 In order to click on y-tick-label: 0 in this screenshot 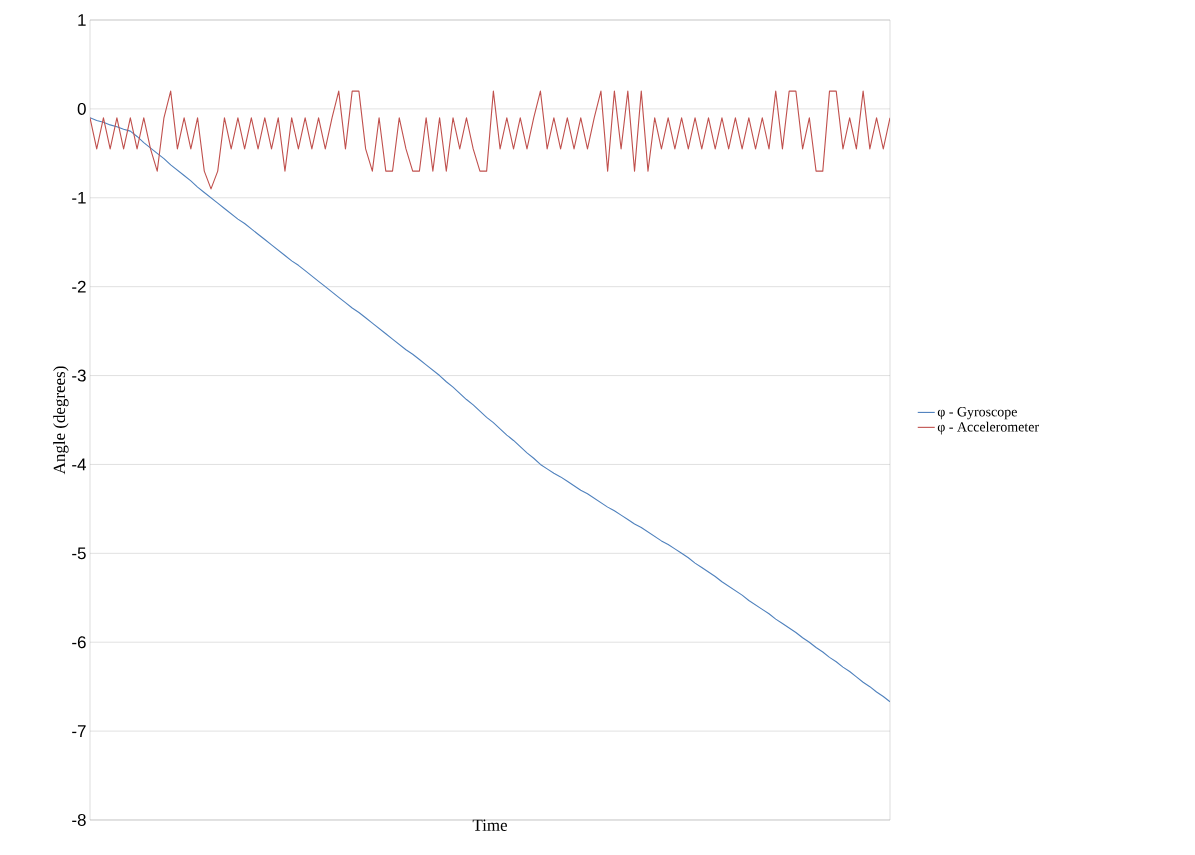, I will do `click(81, 108)`.